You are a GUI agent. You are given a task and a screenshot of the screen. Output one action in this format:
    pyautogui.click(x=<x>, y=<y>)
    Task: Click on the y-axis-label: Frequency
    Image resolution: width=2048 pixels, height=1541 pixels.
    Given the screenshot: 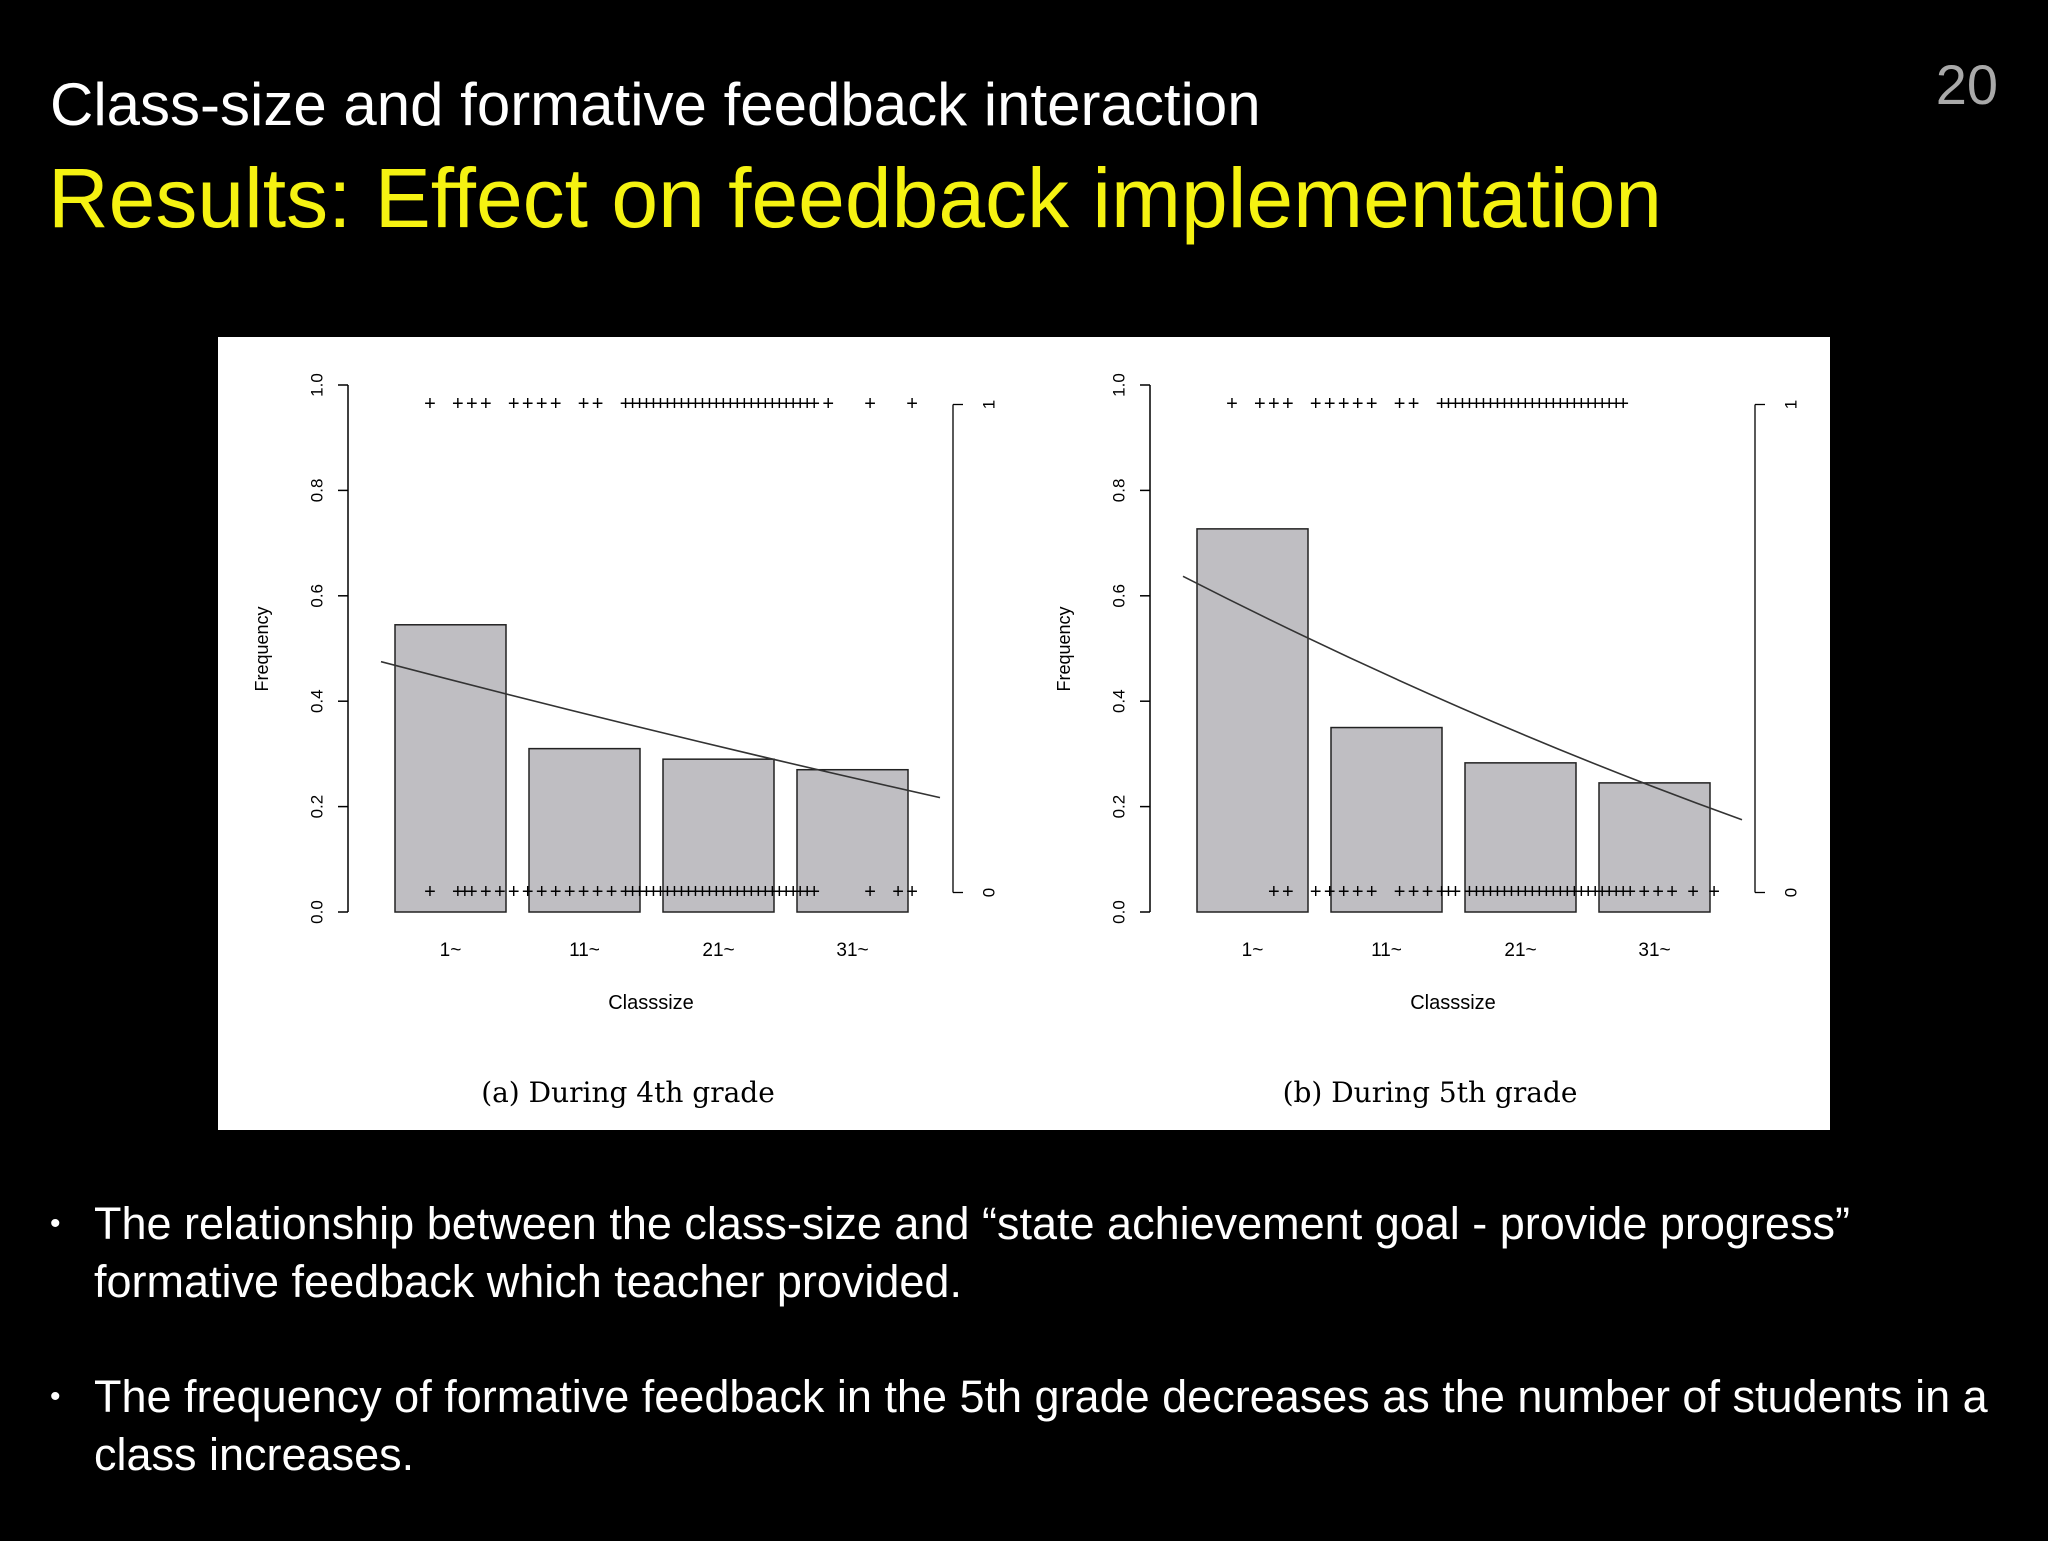 What is the action you would take?
    pyautogui.click(x=1064, y=648)
    